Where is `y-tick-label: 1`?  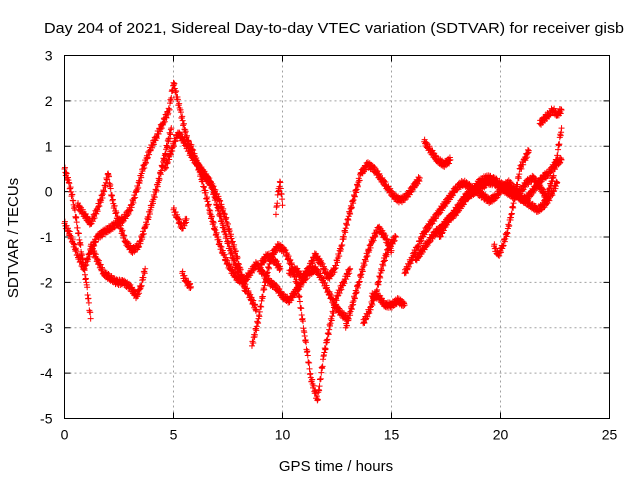 y-tick-label: 1 is located at coordinates (49, 146).